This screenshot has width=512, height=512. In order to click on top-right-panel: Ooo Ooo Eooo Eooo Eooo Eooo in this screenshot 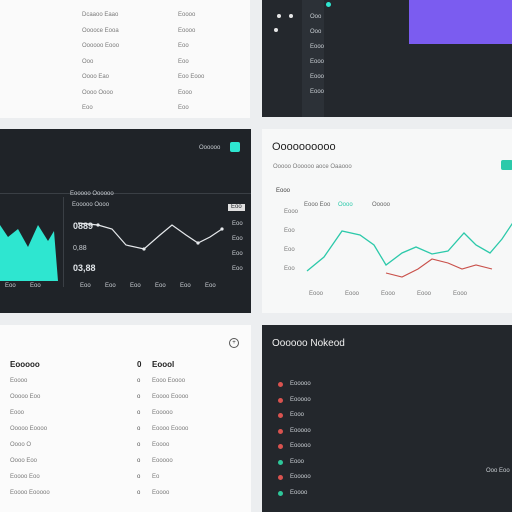, I will do `click(387, 58)`.